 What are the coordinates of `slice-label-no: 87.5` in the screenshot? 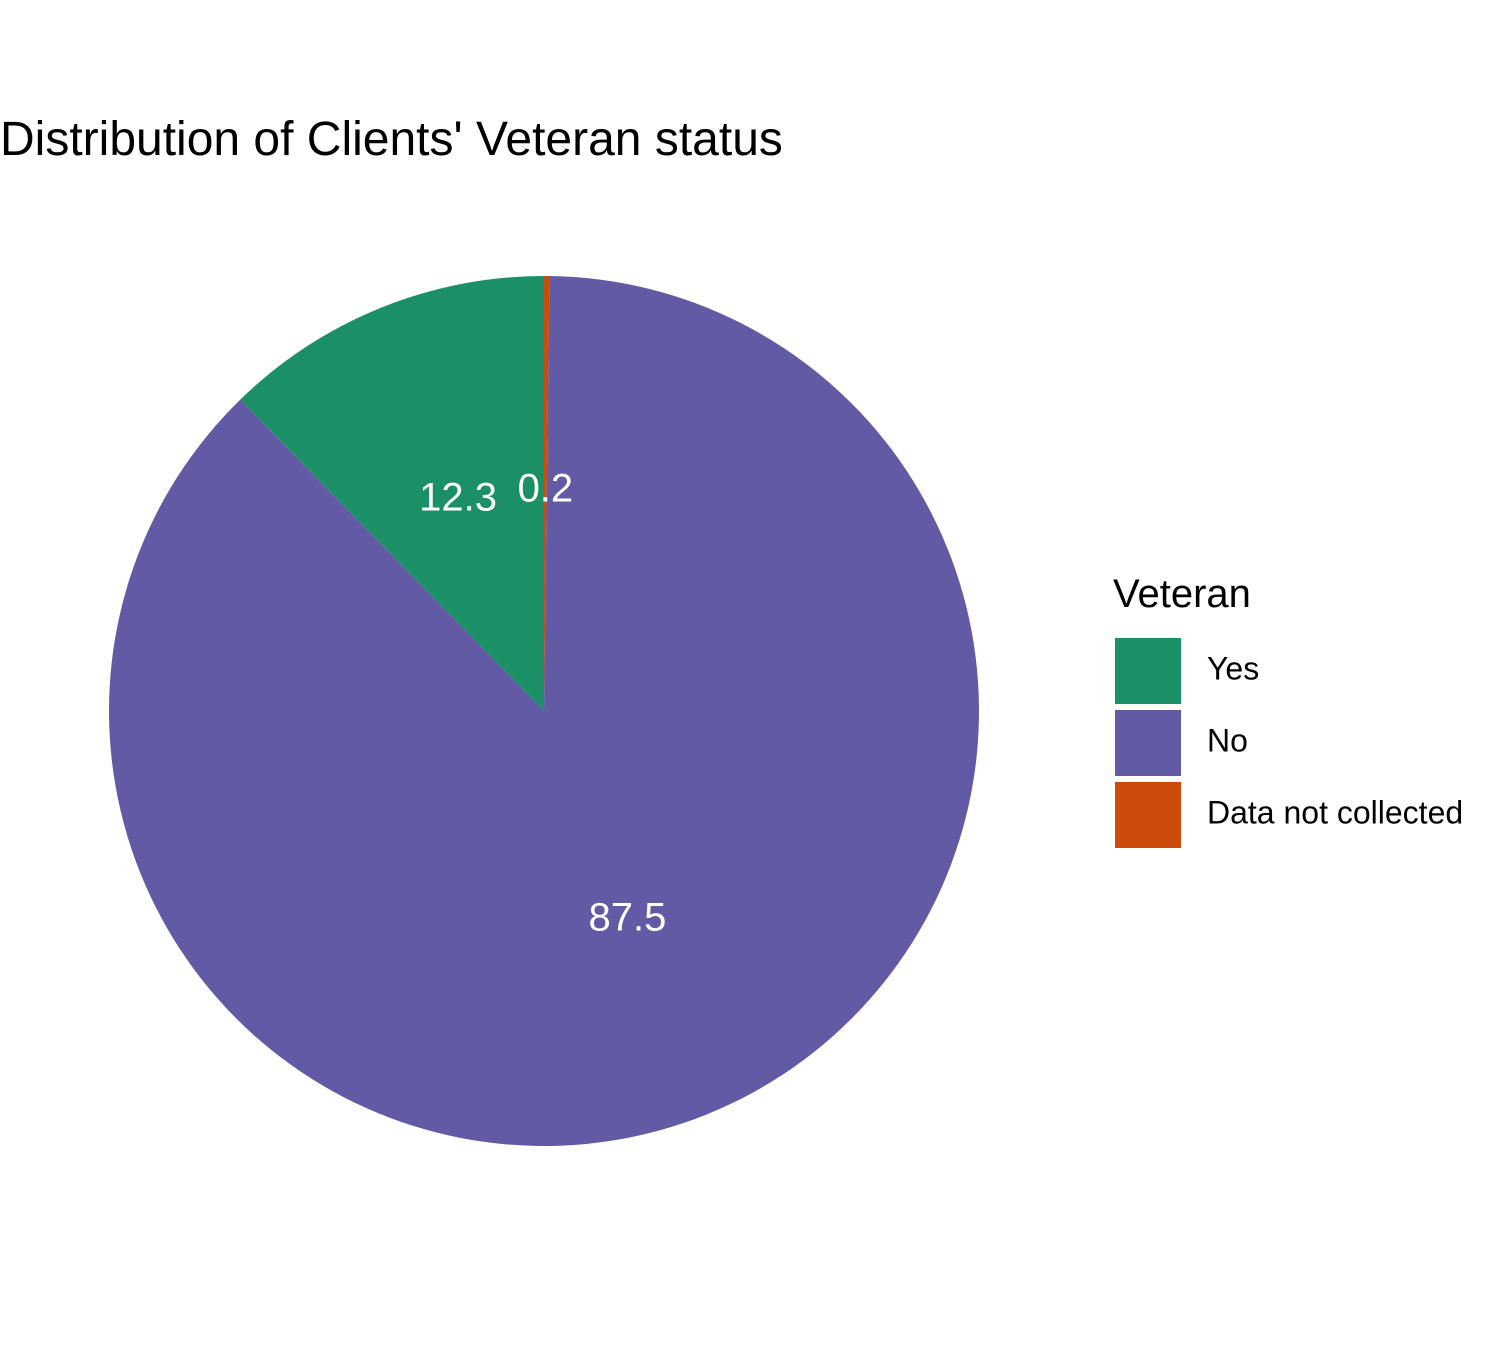 It's located at (628, 918).